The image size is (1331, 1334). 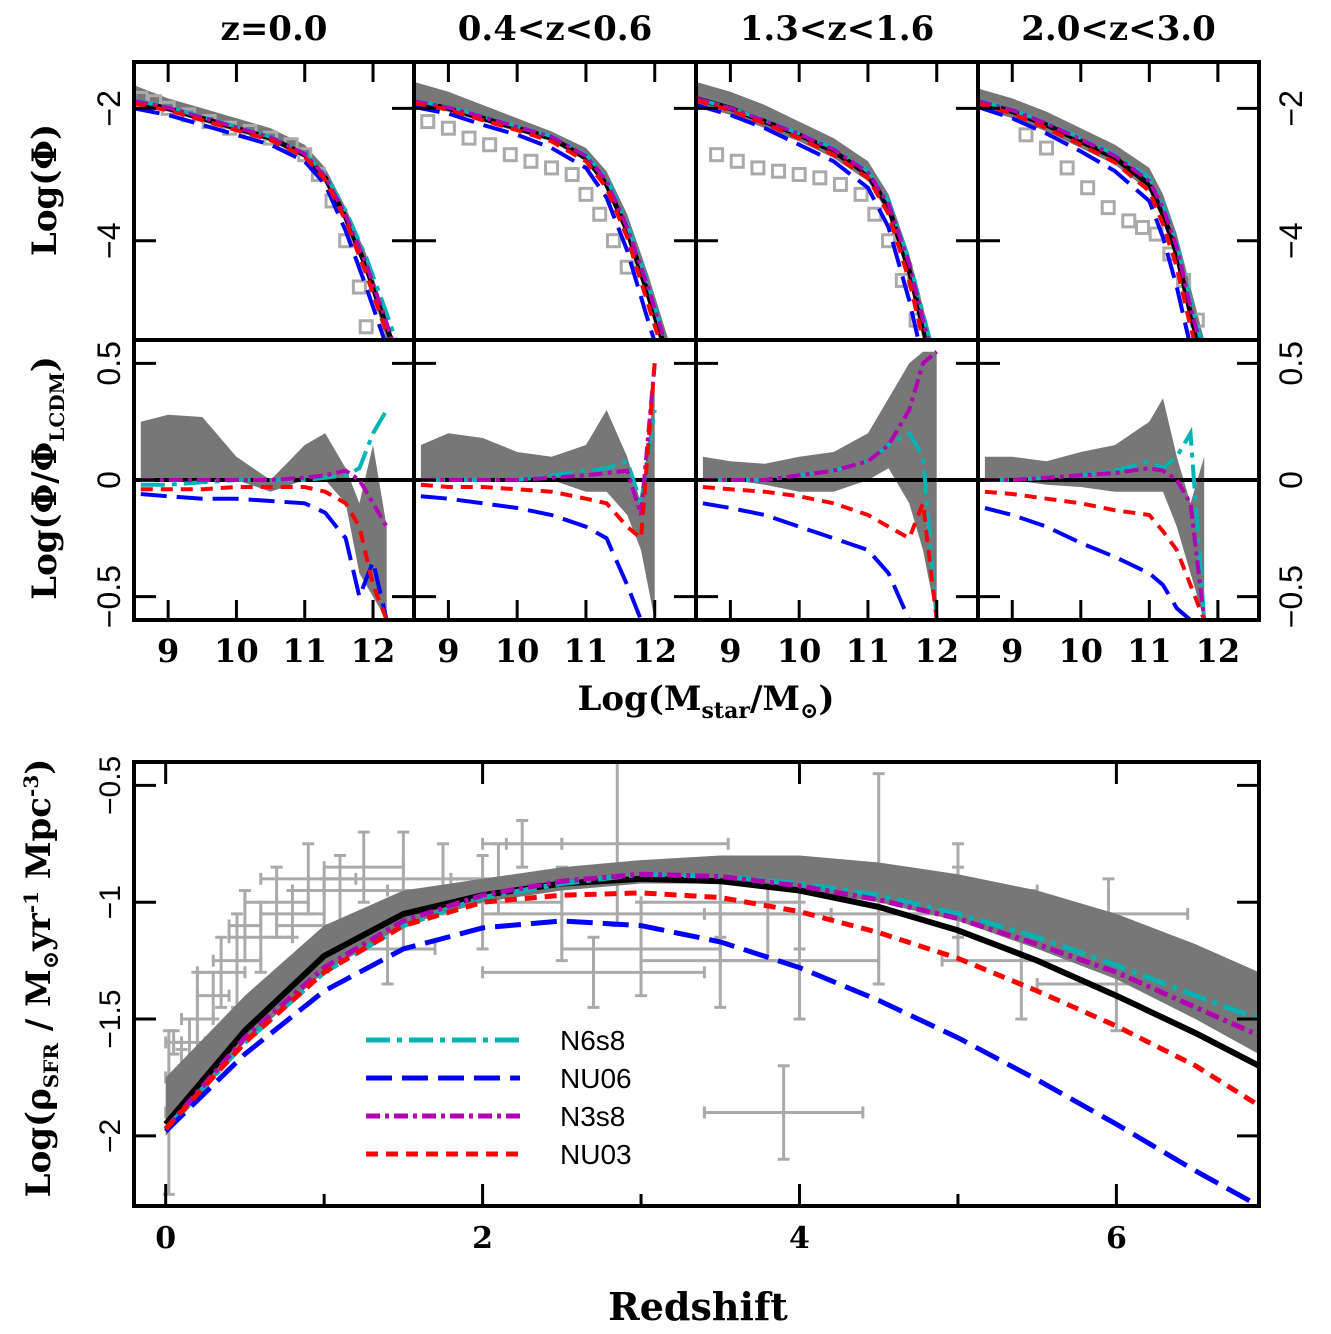 What do you see at coordinates (499, 1097) in the screenshot?
I see `legend: N6s8 NU06 N3s8 NU03` at bounding box center [499, 1097].